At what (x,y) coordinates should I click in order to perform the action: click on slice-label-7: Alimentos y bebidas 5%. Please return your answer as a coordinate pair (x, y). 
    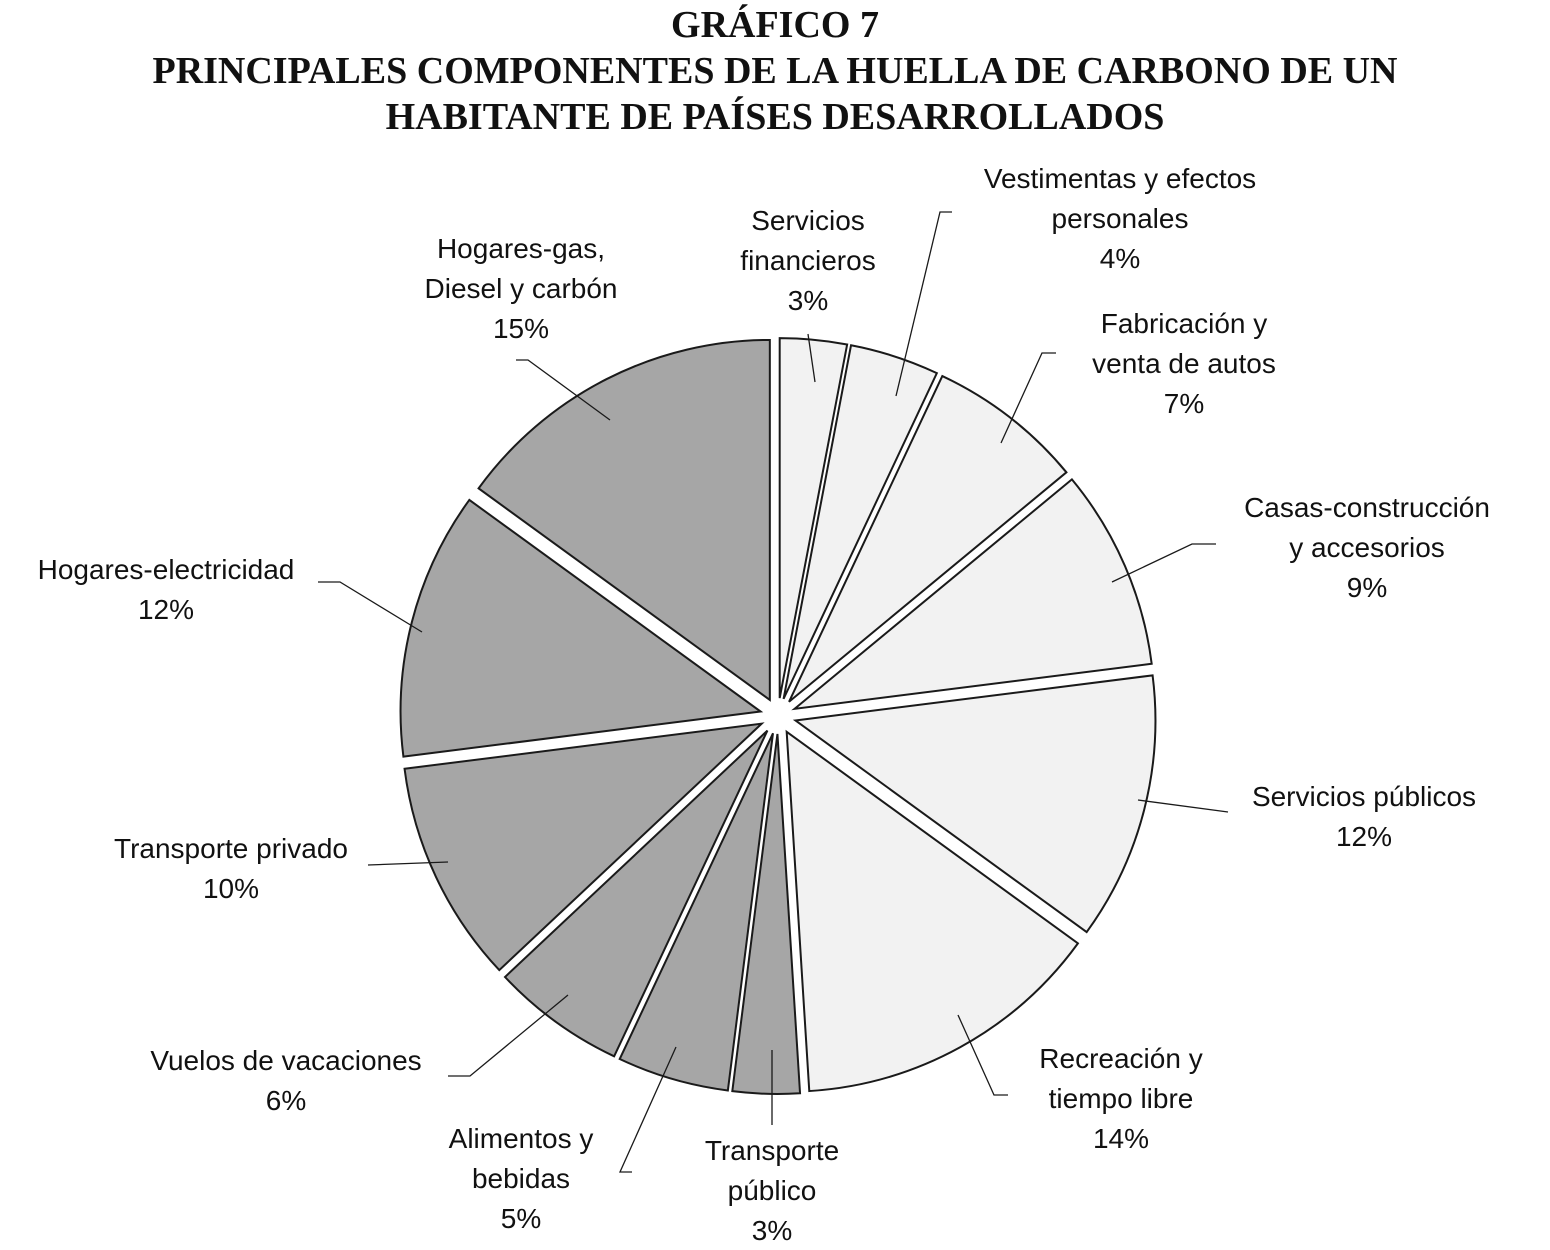
    Looking at the image, I should click on (521, 1178).